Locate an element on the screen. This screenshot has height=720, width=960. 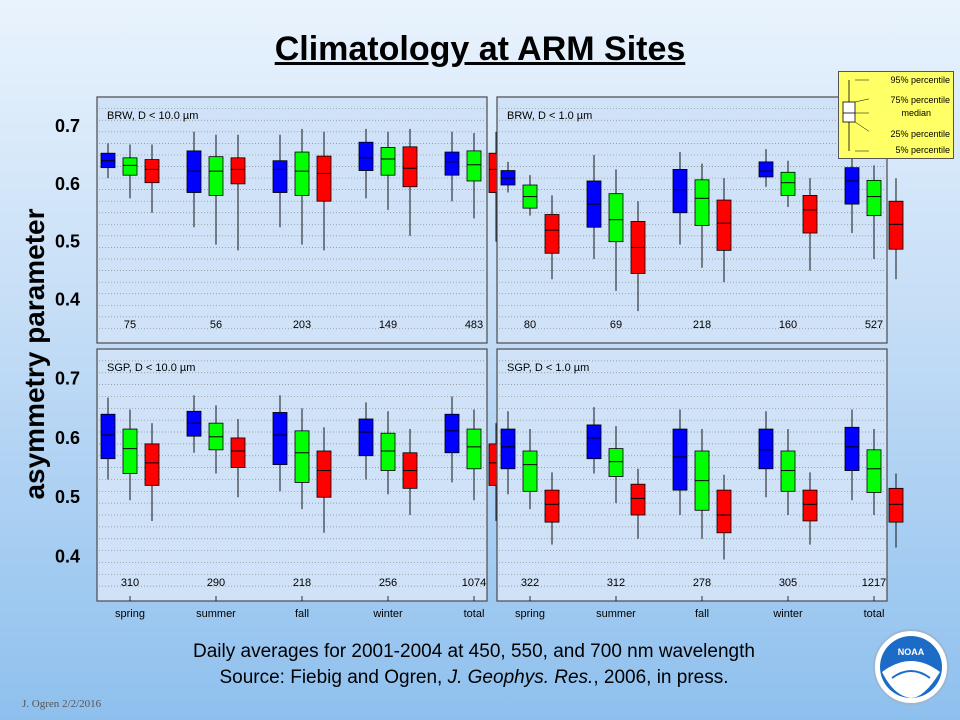
sample-count: 149 is located at coordinates (388, 325).